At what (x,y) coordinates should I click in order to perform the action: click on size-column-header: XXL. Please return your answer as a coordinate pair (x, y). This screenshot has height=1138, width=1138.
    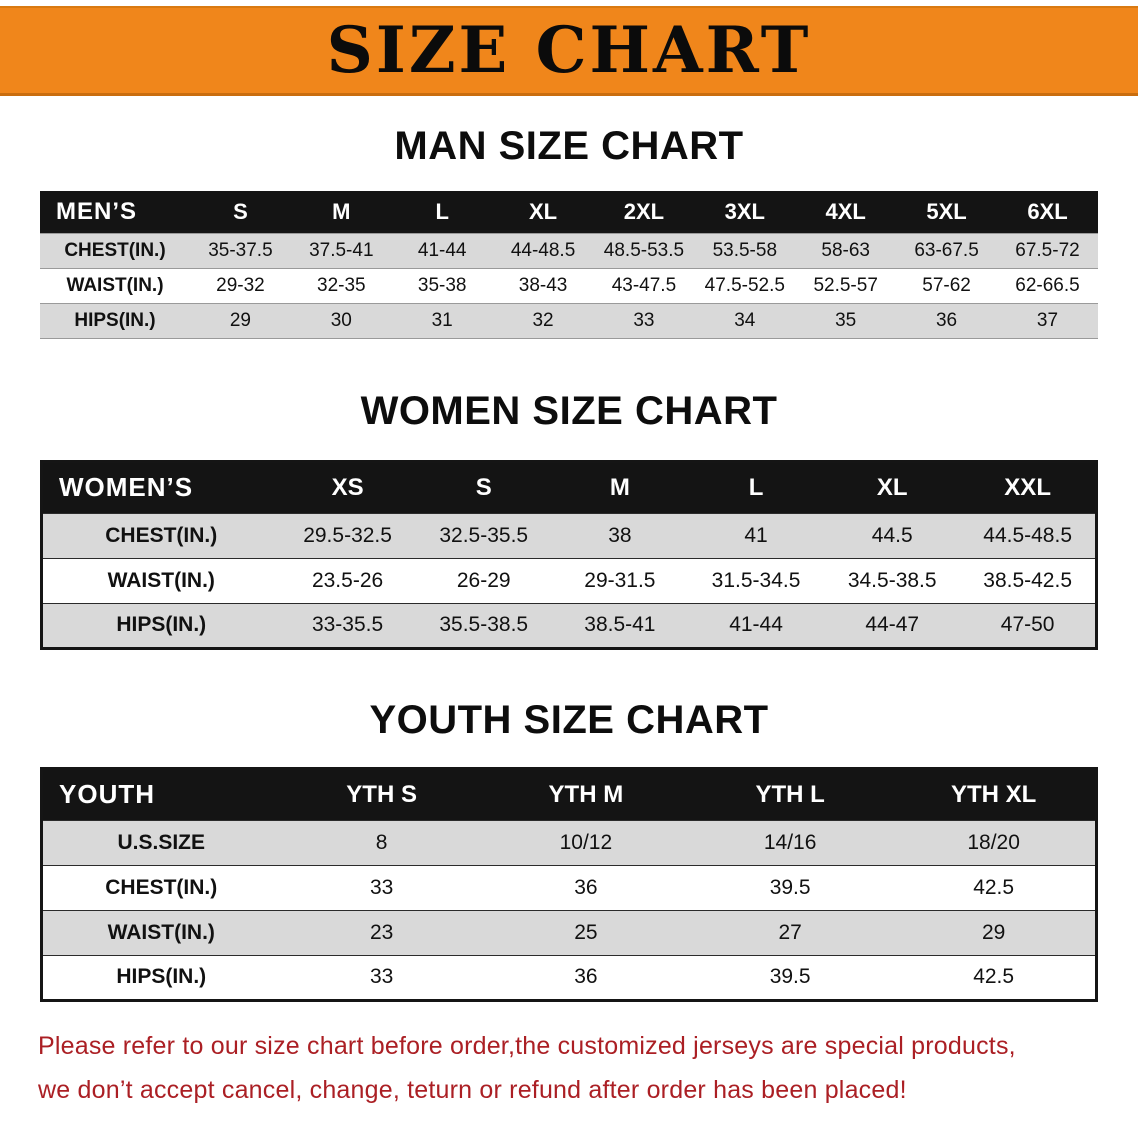
    Looking at the image, I should click on (1028, 487).